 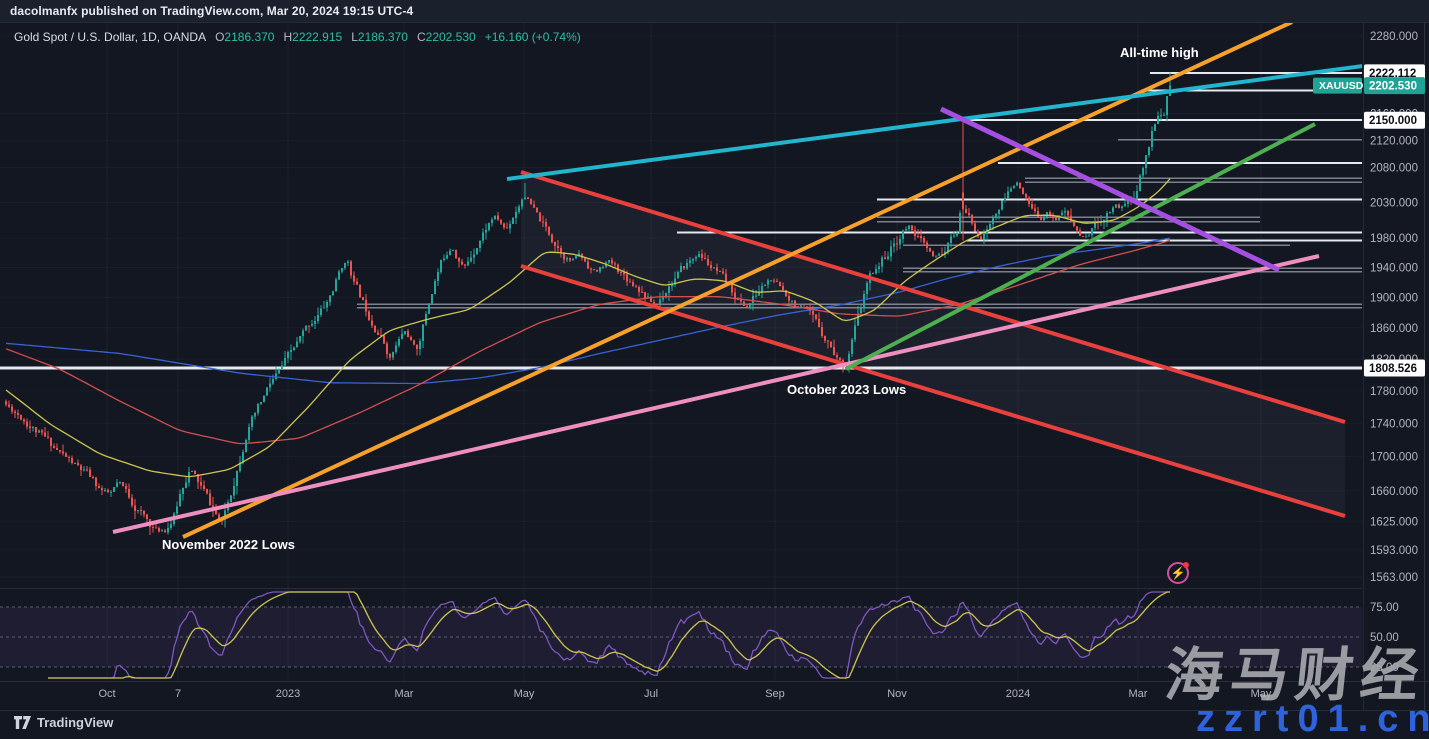 I want to click on watermark-url: zzrt01.cn, so click(x=1312, y=718).